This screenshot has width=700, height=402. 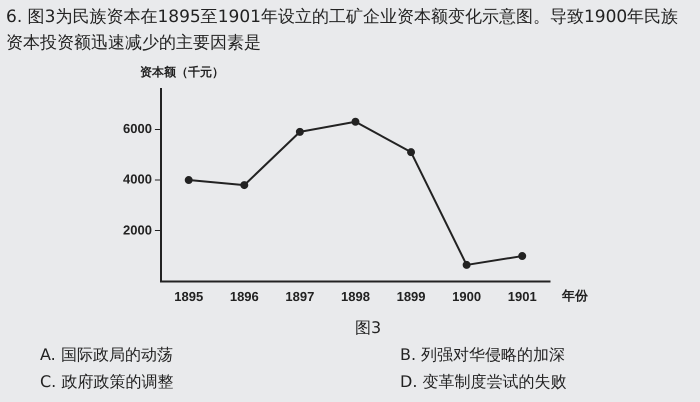 I want to click on x-axis-title: 年份, so click(x=575, y=296).